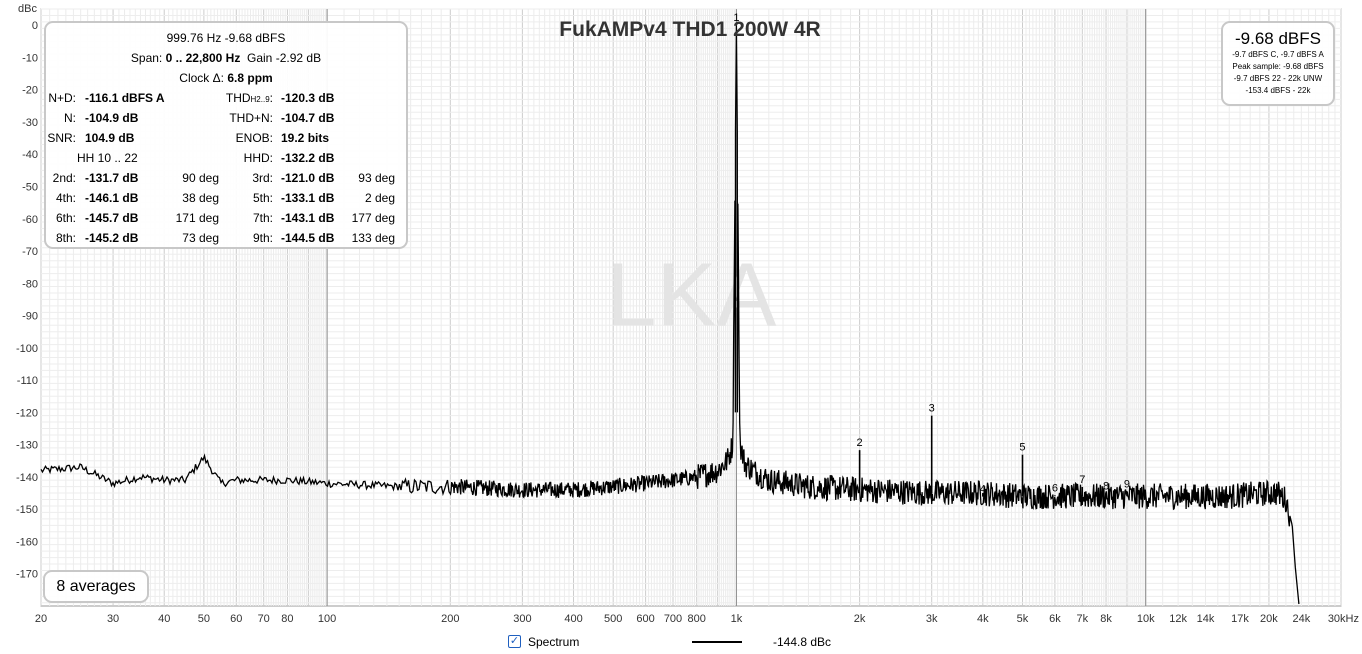 This screenshot has height=654, width=1362. What do you see at coordinates (860, 619) in the screenshot?
I see `x-tick-label: 2k` at bounding box center [860, 619].